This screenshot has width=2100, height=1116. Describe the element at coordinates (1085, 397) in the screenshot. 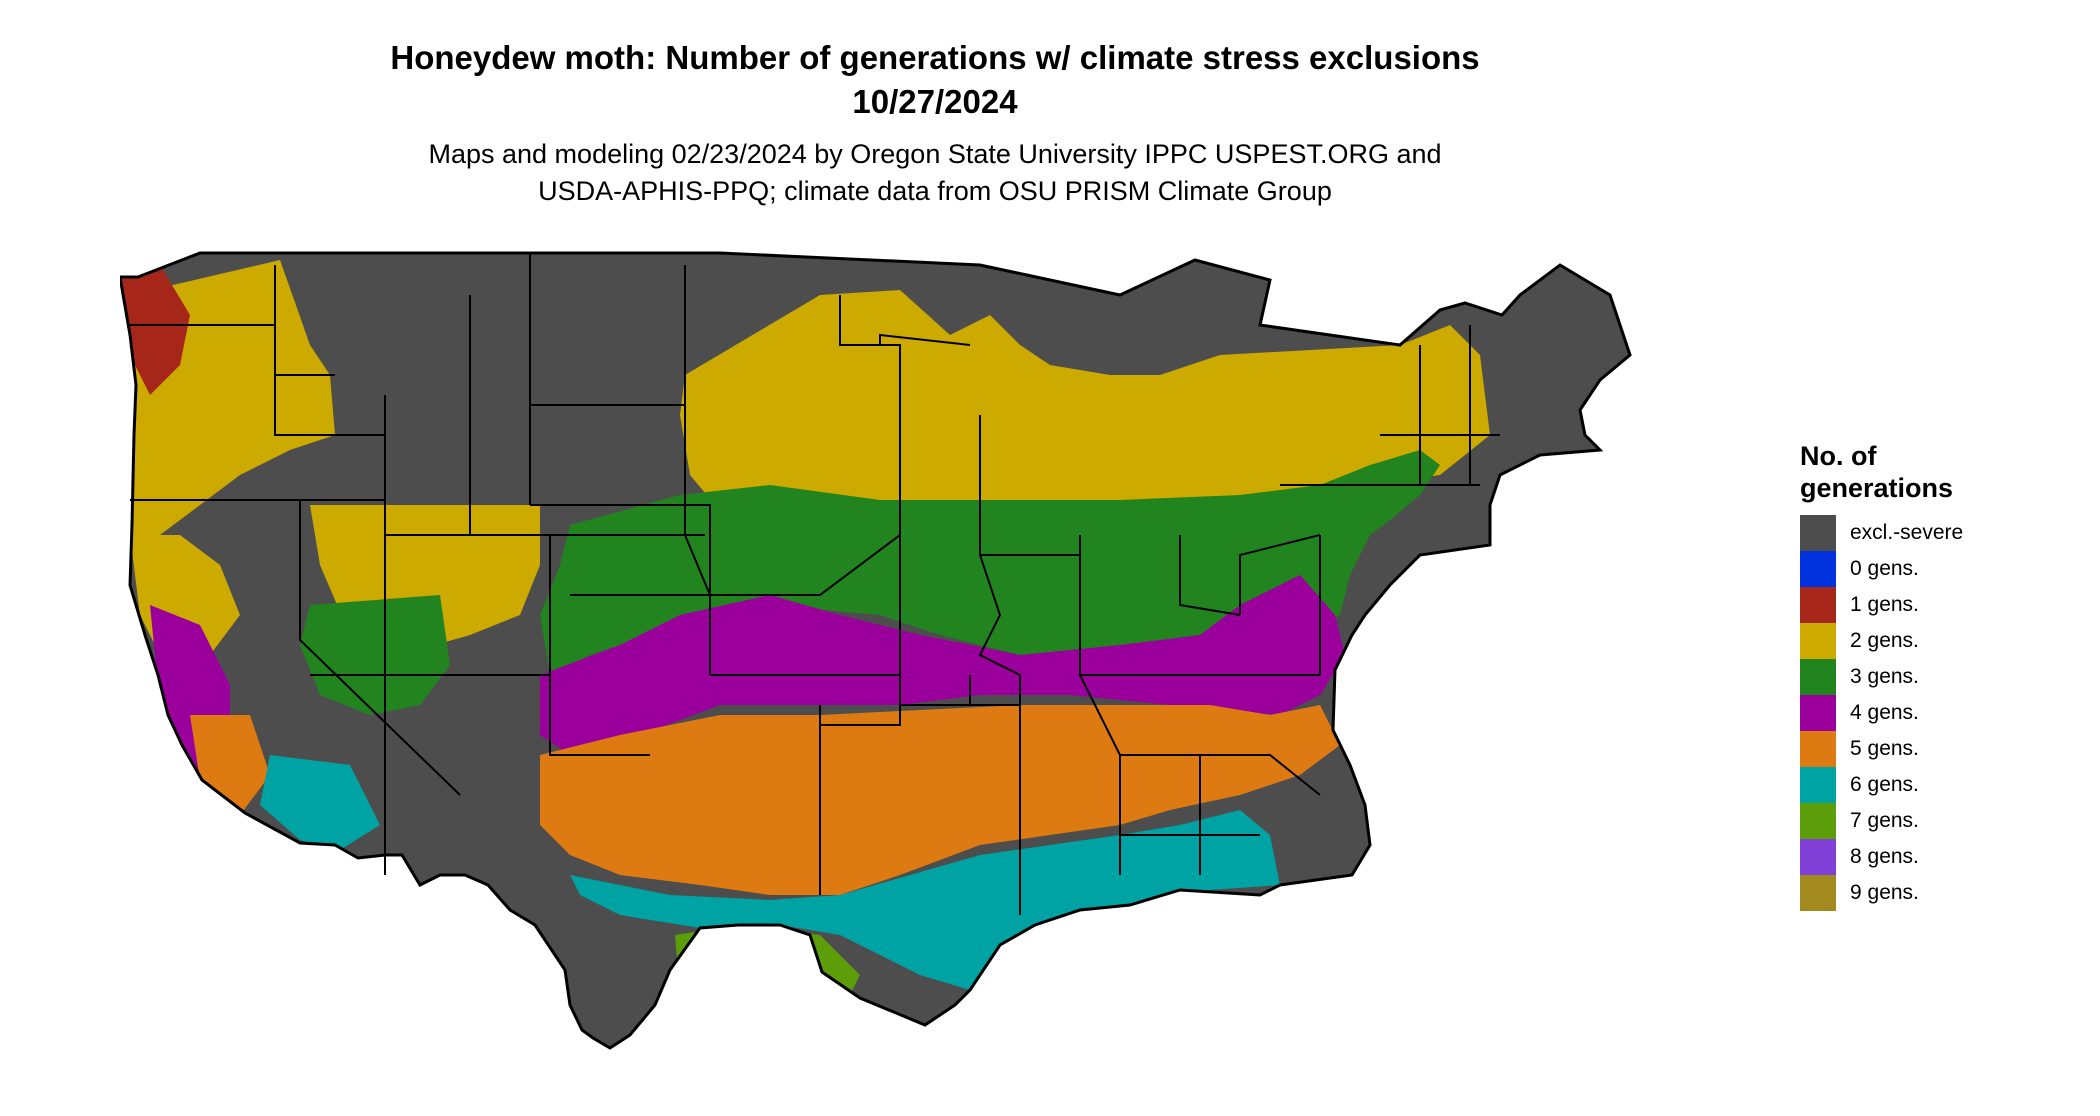

I see `zone-2-gens-great-lakes` at that location.